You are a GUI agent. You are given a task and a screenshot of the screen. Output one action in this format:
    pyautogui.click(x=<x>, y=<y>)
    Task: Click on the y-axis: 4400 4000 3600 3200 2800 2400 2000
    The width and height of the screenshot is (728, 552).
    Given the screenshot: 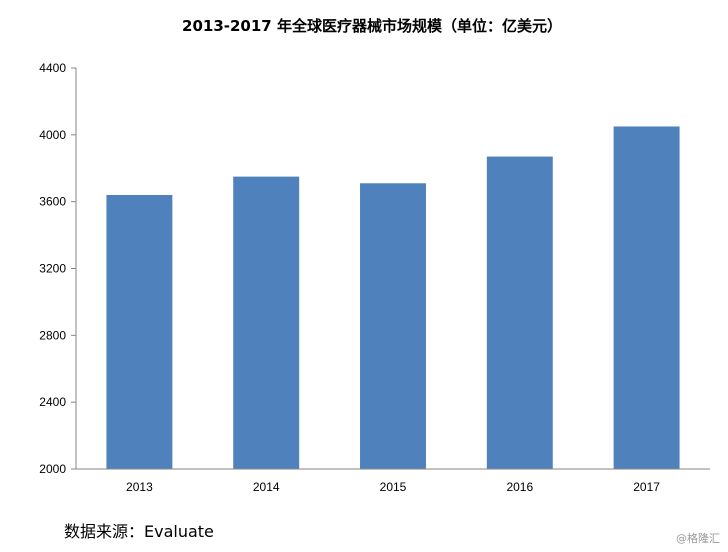 What is the action you would take?
    pyautogui.click(x=58, y=268)
    